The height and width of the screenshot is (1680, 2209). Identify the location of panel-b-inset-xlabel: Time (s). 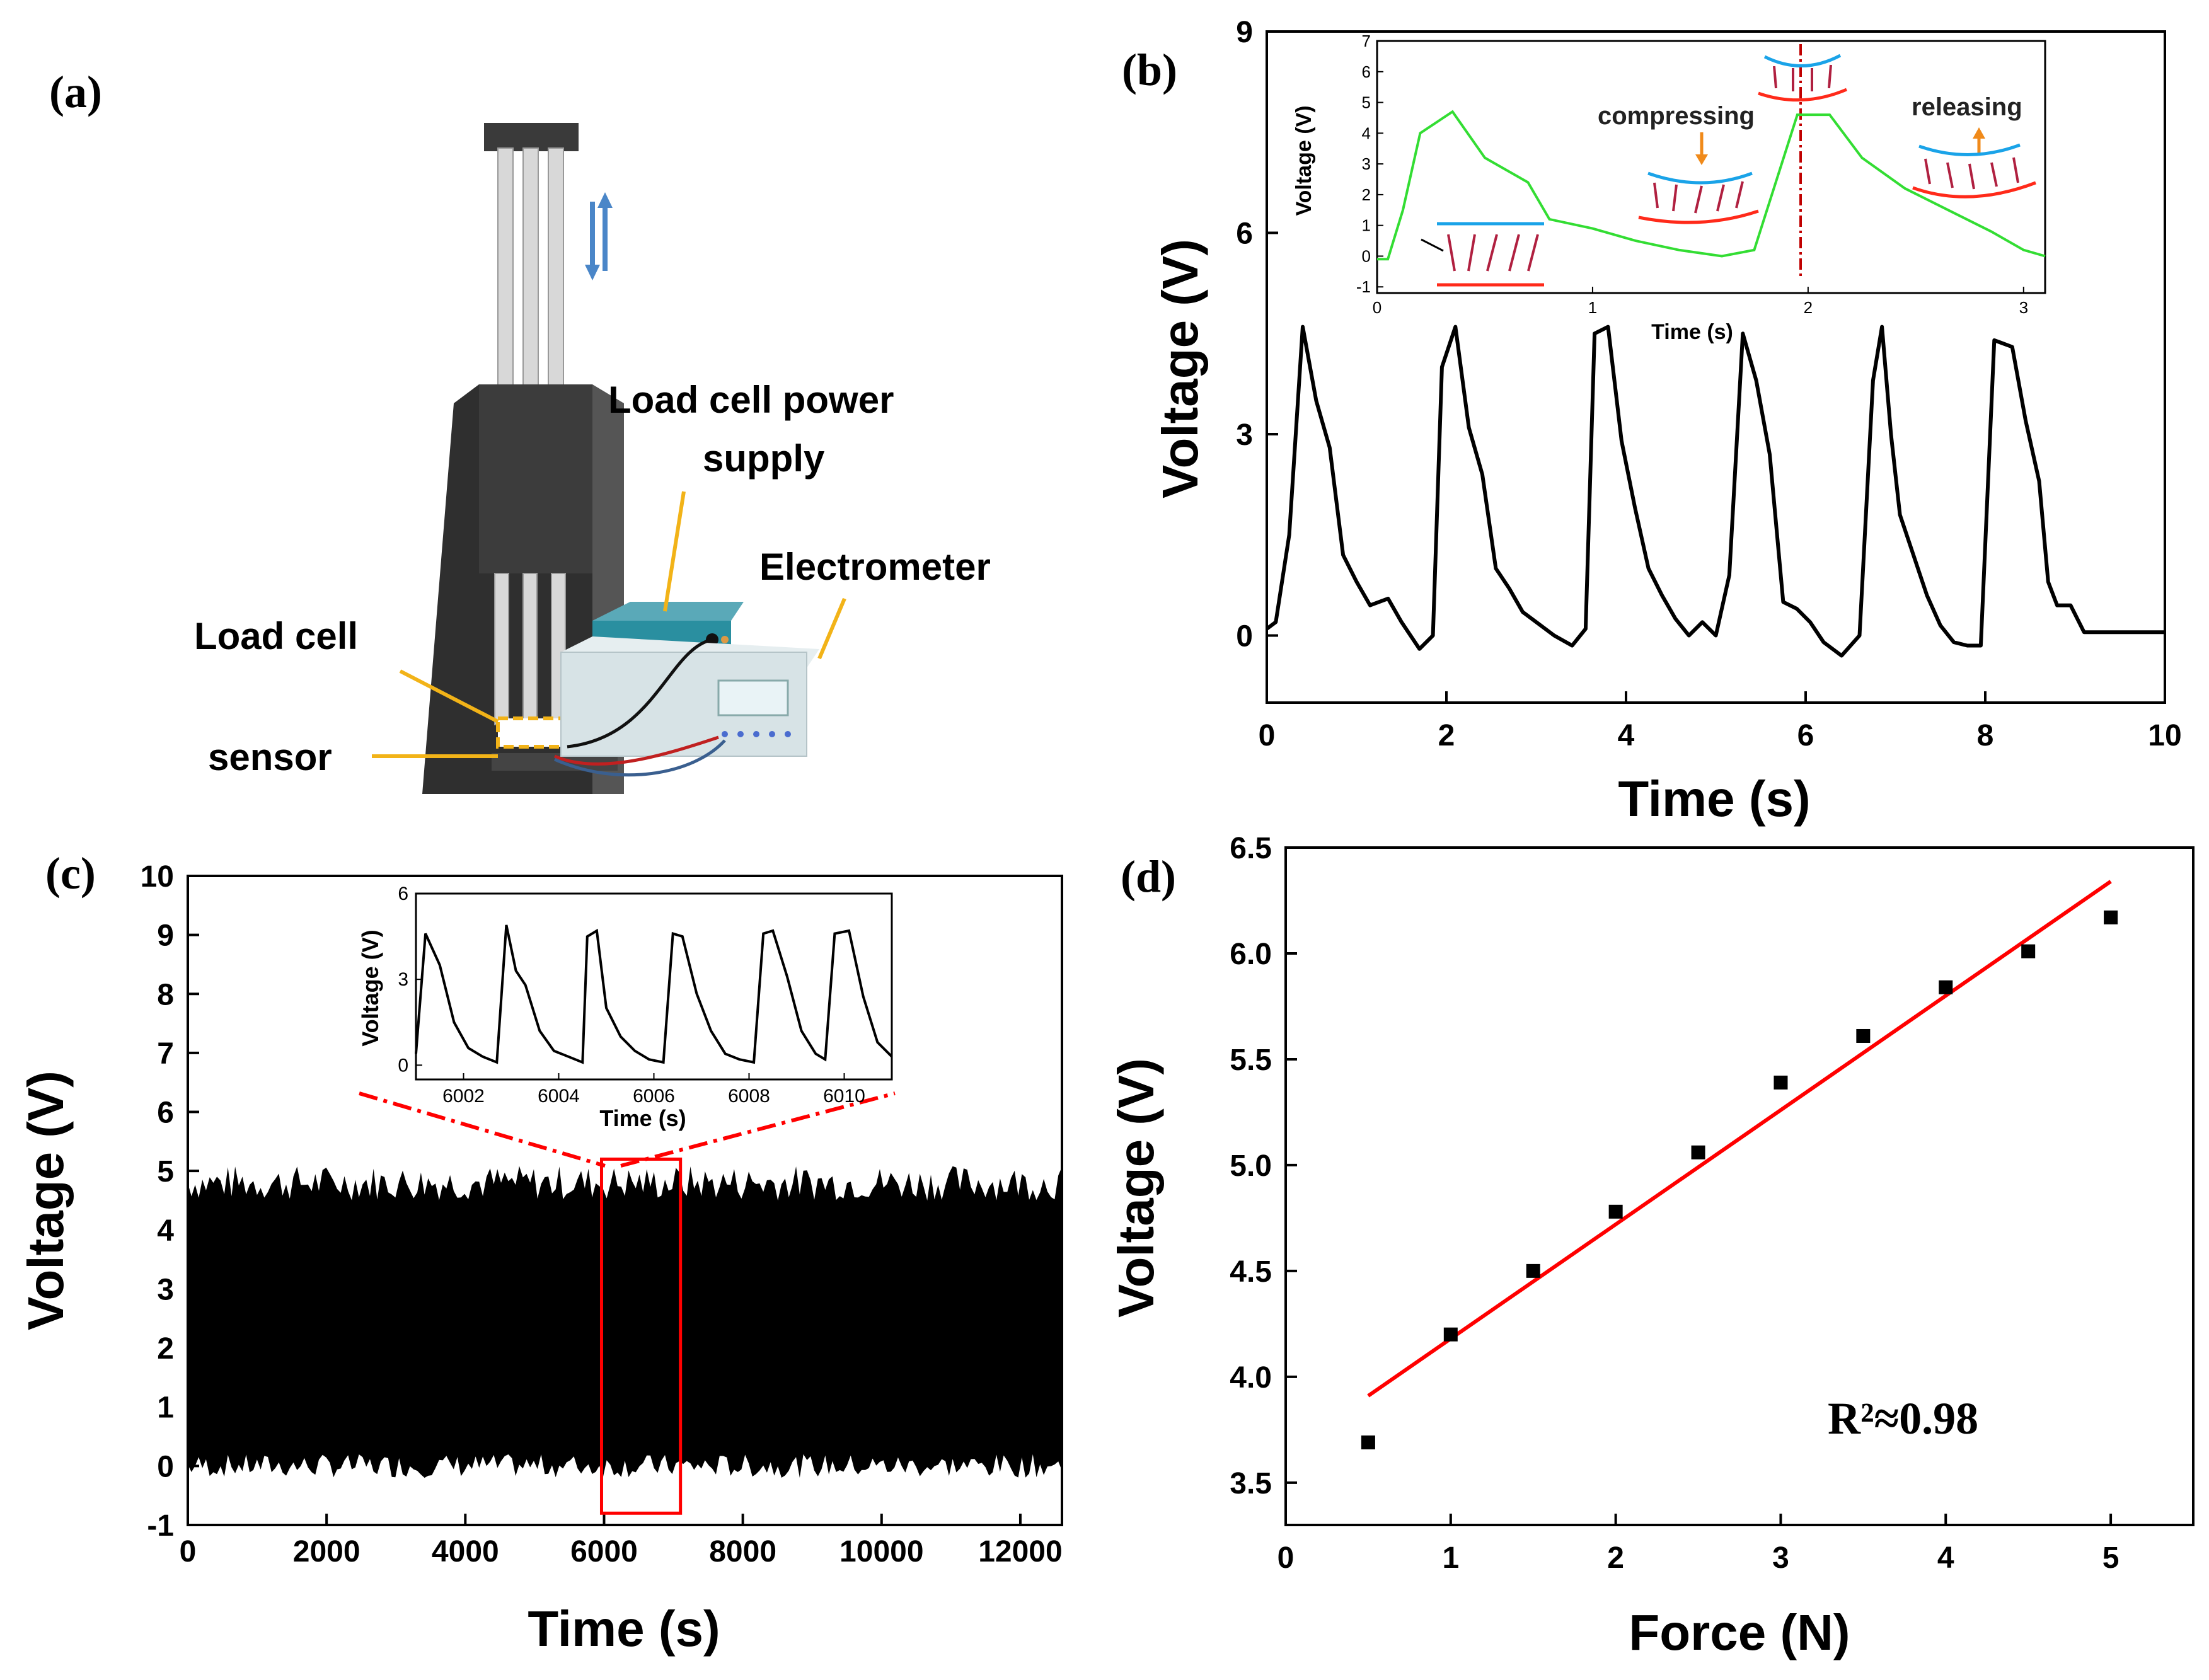
(1692, 332).